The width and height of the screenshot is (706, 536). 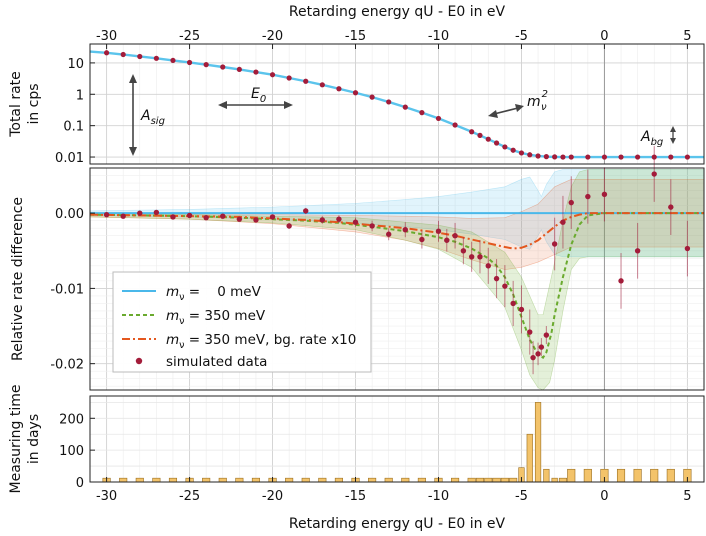 I want to click on total-rate-ylabel-line1: Total rate, so click(x=16, y=104).